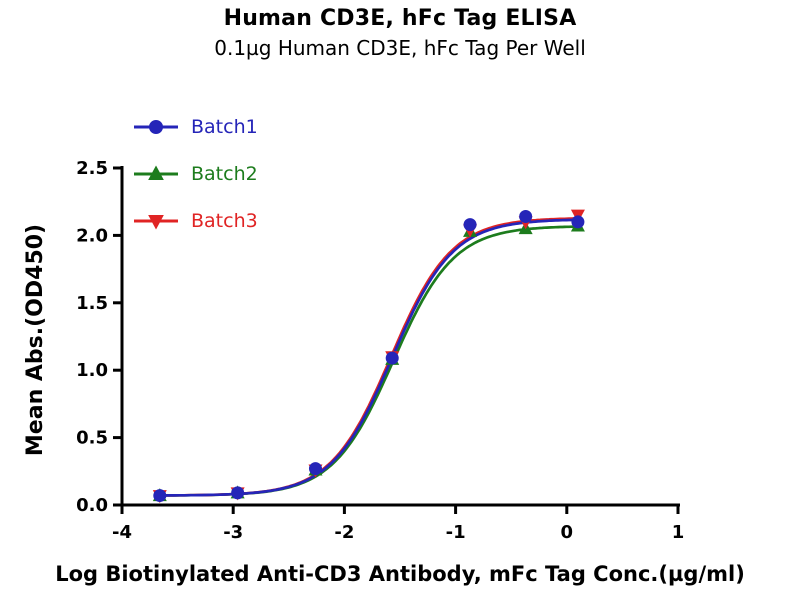 Image resolution: width=800 pixels, height=600 pixels. I want to click on legend-item-batch2: Batch2, so click(196, 174).